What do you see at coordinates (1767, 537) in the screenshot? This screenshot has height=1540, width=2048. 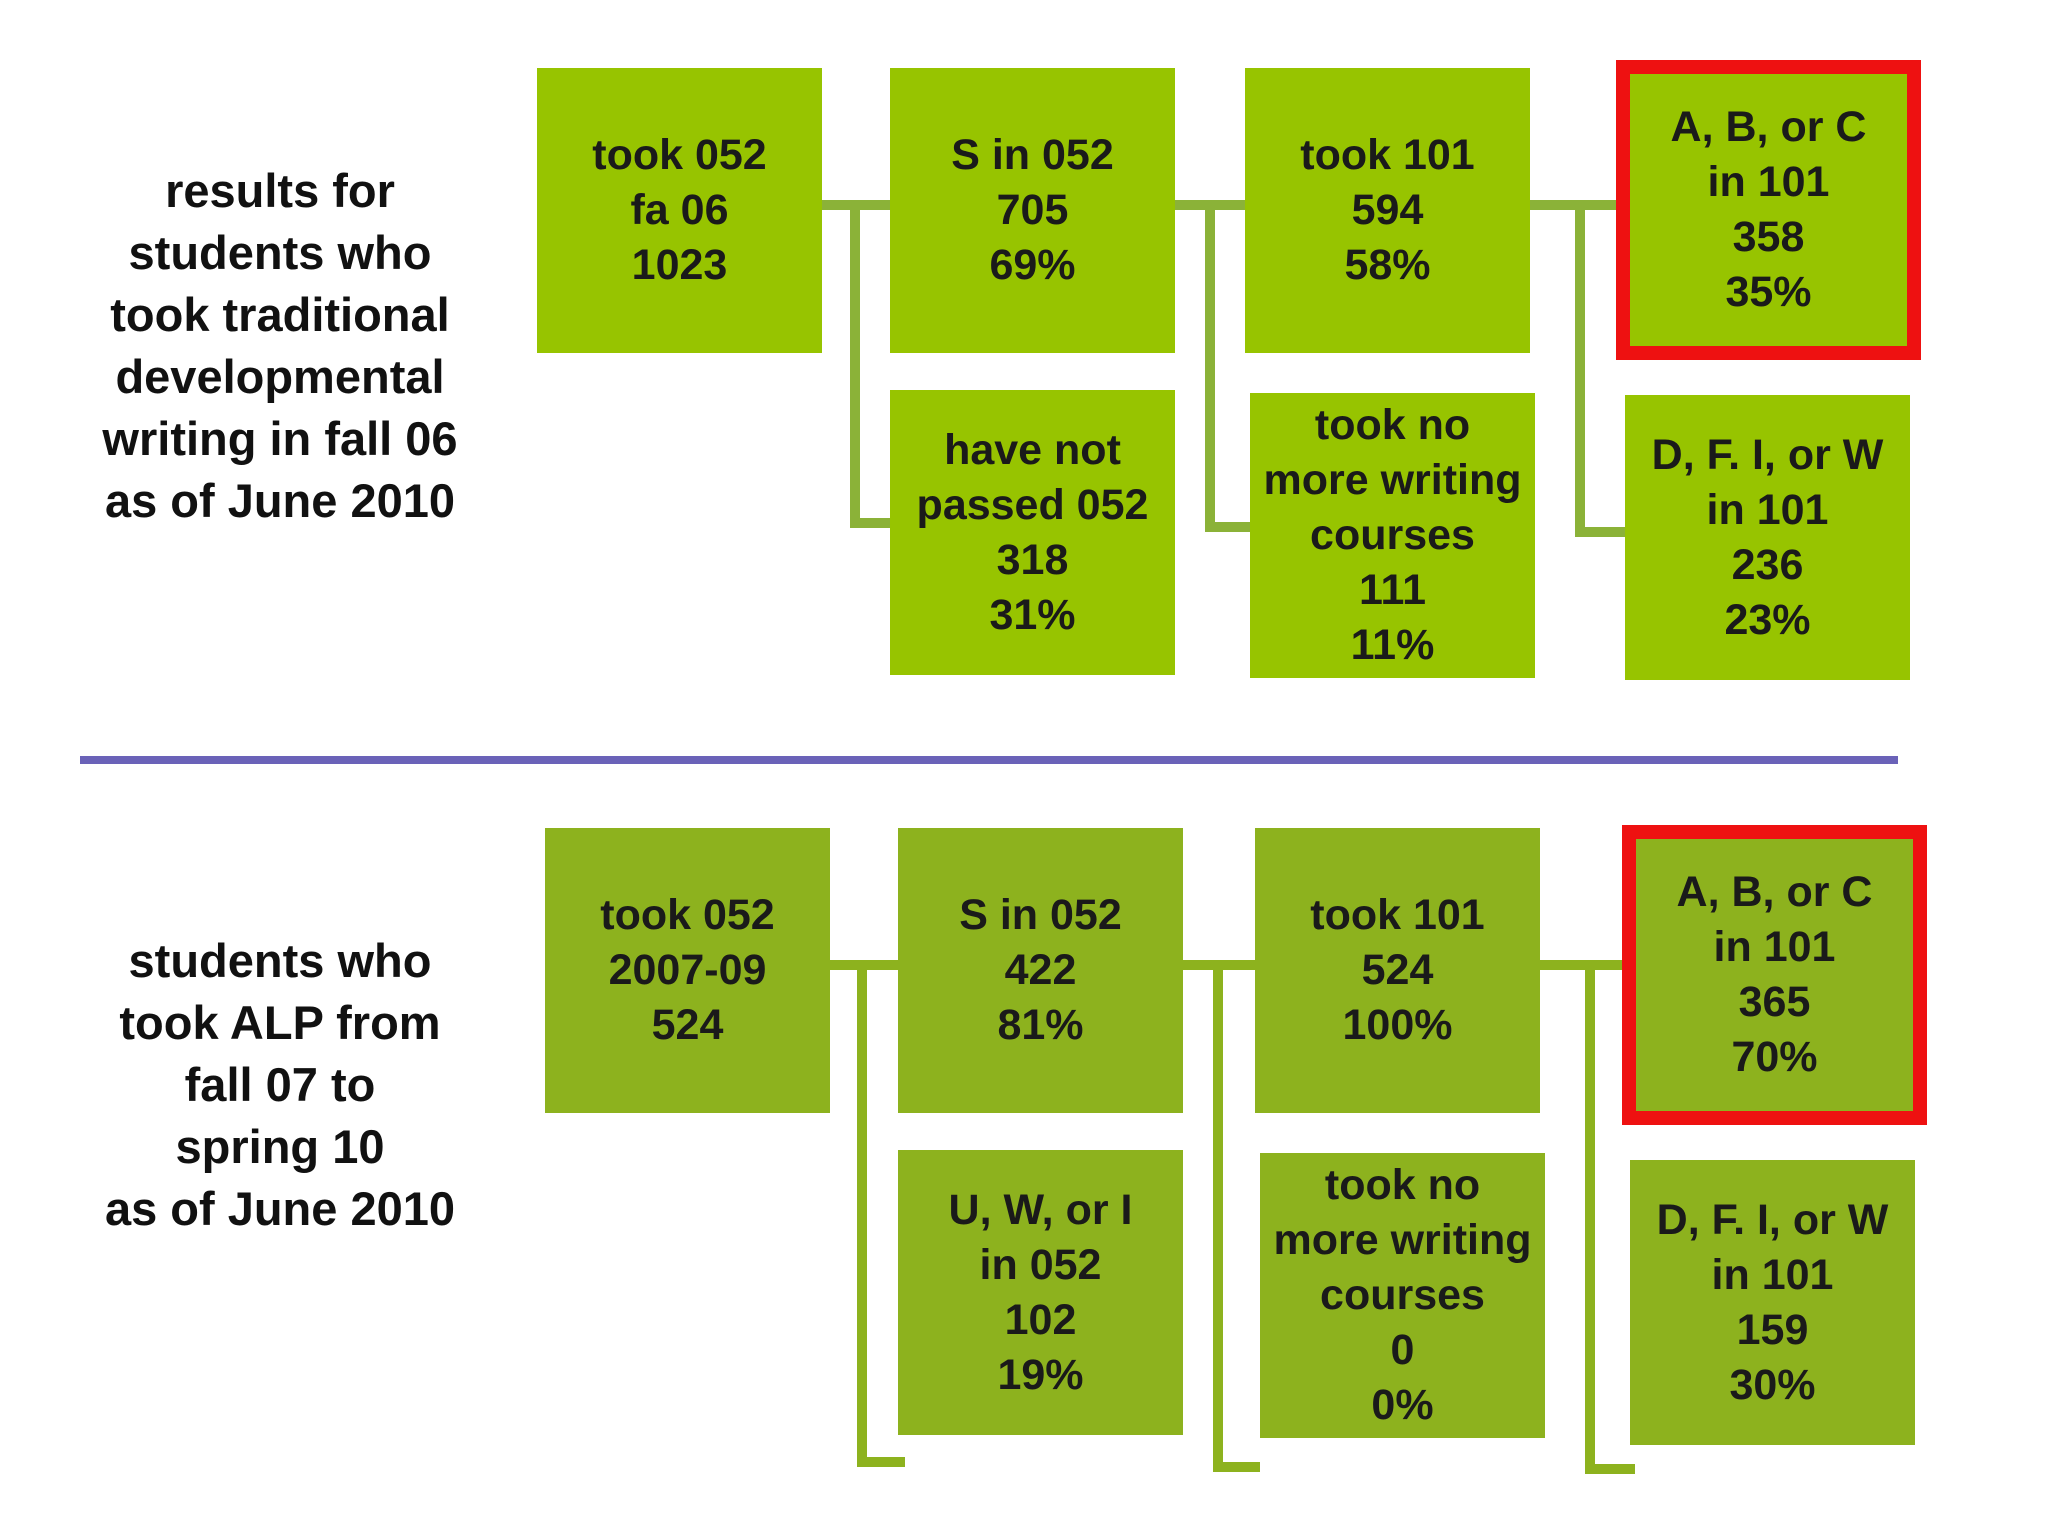 I see `box-dfiw-in-101: D, F. I, or W in 101 236 23%` at bounding box center [1767, 537].